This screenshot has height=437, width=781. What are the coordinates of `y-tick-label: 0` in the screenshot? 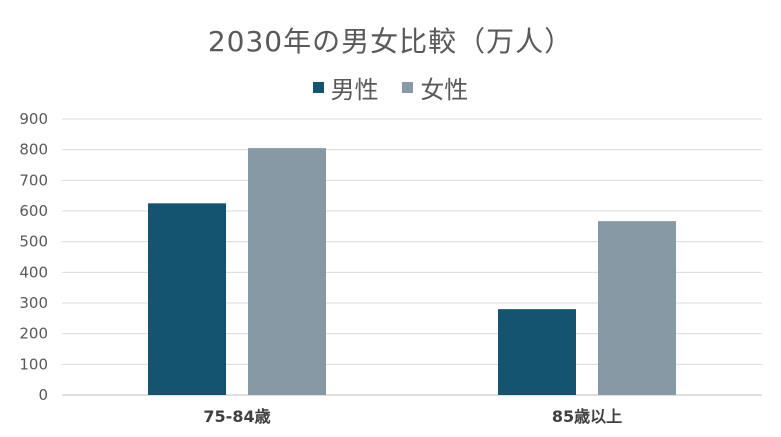 It's located at (43, 395).